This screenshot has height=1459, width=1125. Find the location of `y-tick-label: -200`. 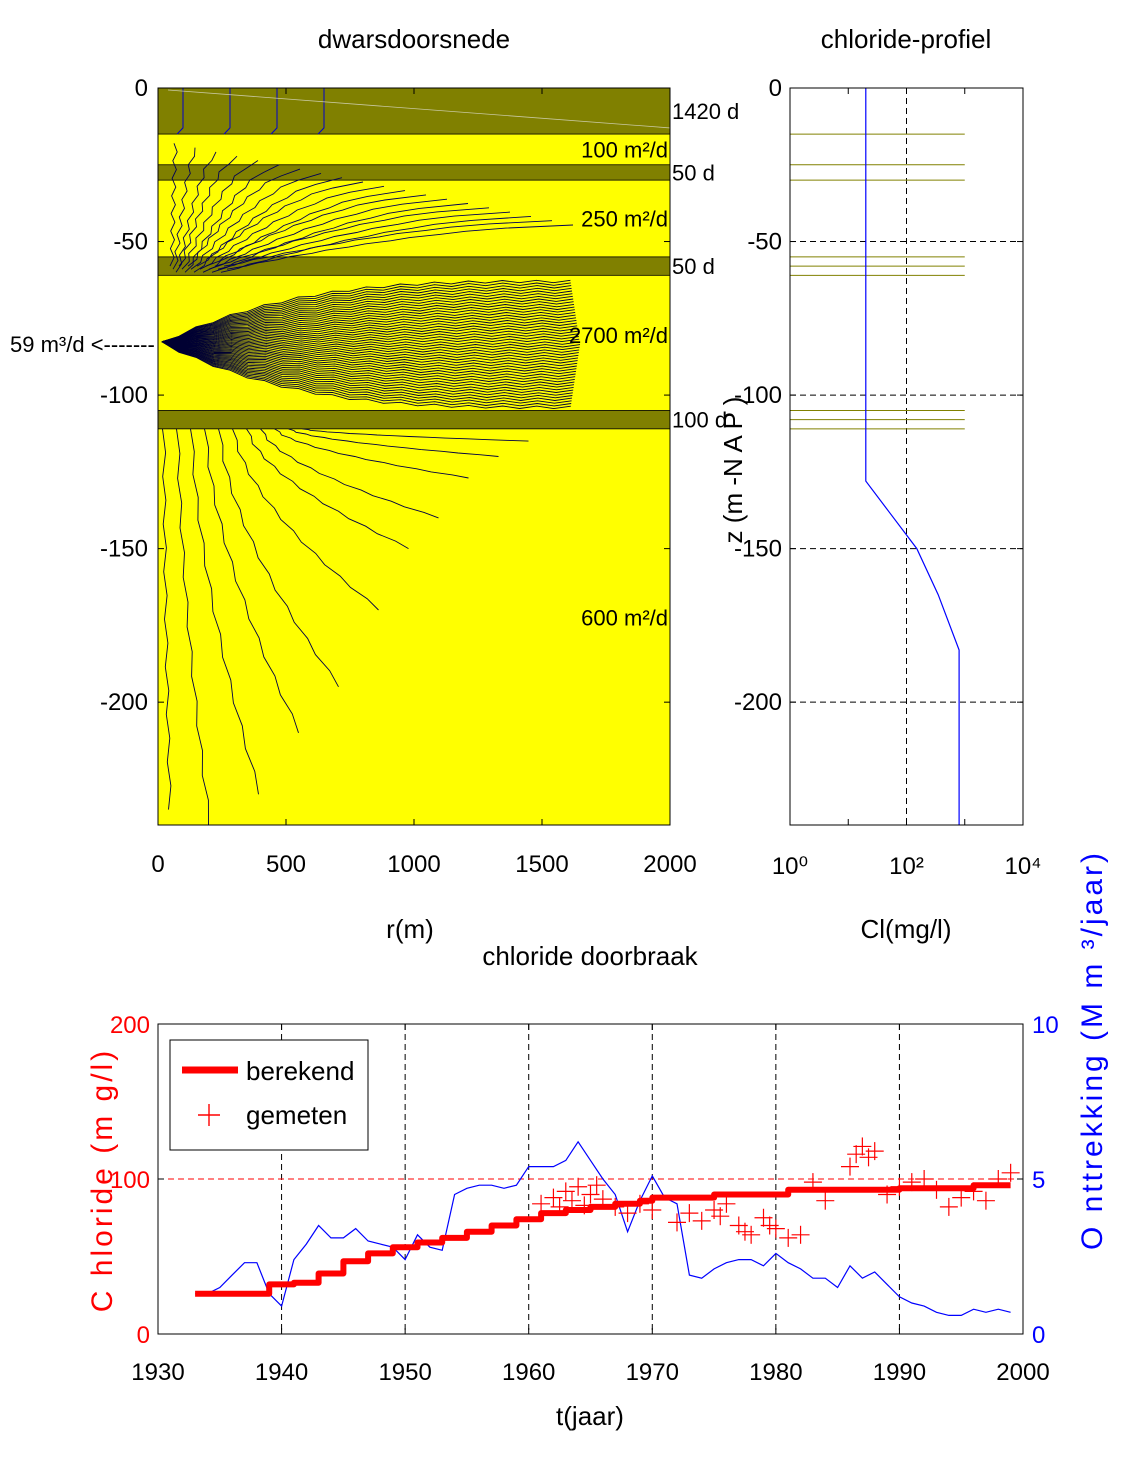

y-tick-label: -200 is located at coordinates (758, 702).